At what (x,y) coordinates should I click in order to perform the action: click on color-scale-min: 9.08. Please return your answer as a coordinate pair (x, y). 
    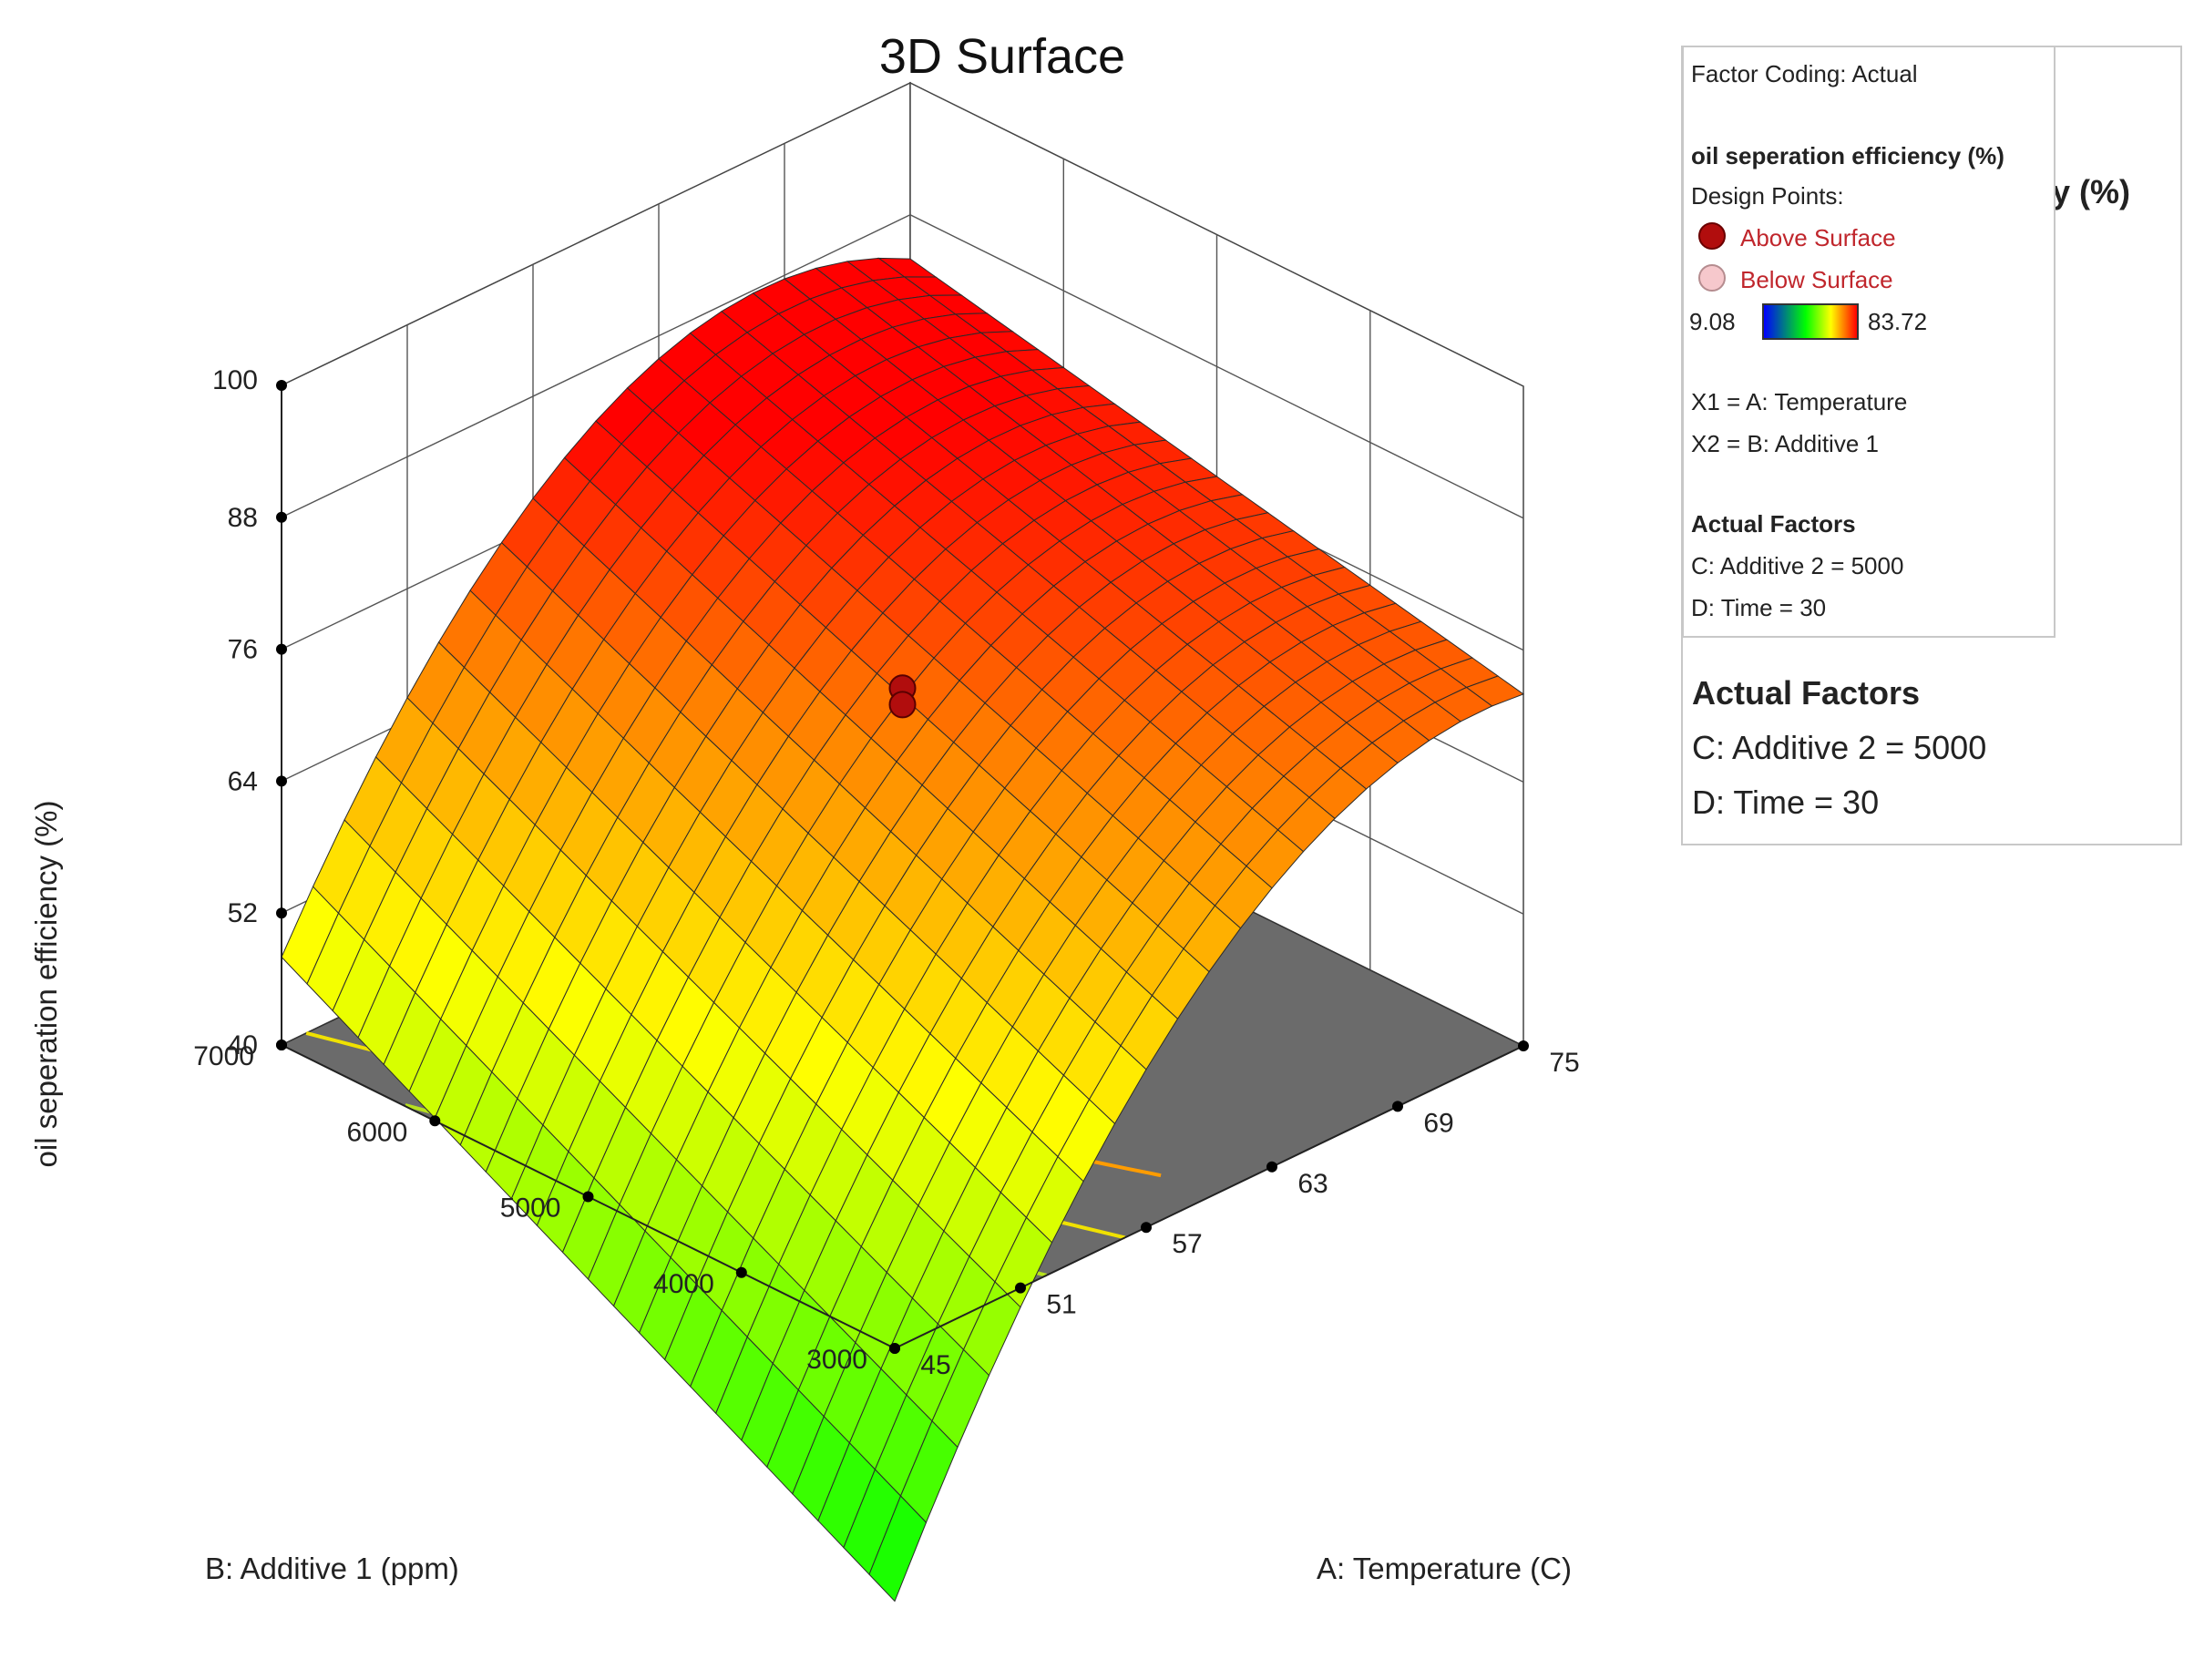
    Looking at the image, I should click on (1713, 322).